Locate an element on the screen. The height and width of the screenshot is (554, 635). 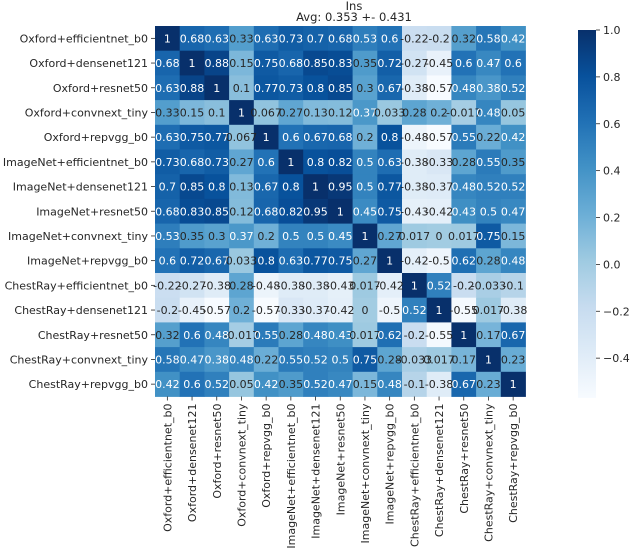
heatmap-cell-label: 0.13 is located at coordinates (315, 112).